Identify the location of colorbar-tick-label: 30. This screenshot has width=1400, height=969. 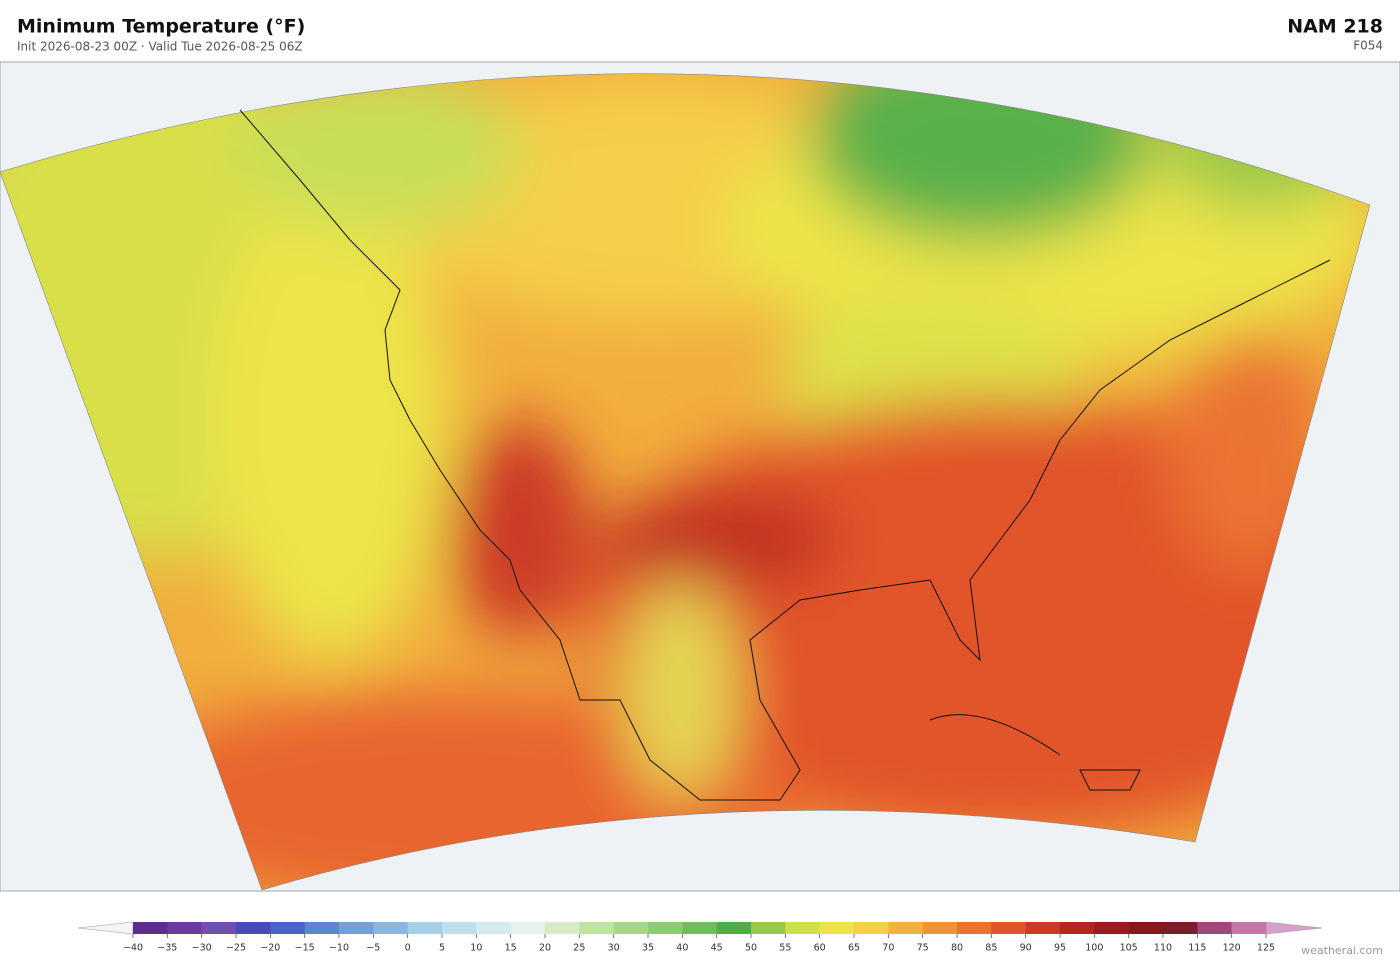
(614, 948).